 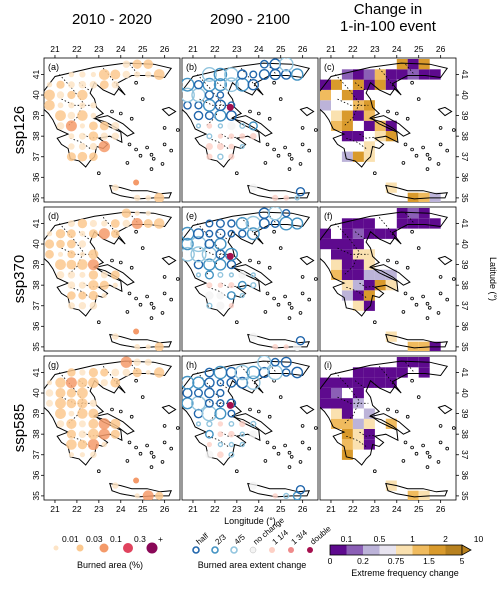 I want to click on lat-tick-label: 38, so click(x=465, y=434).